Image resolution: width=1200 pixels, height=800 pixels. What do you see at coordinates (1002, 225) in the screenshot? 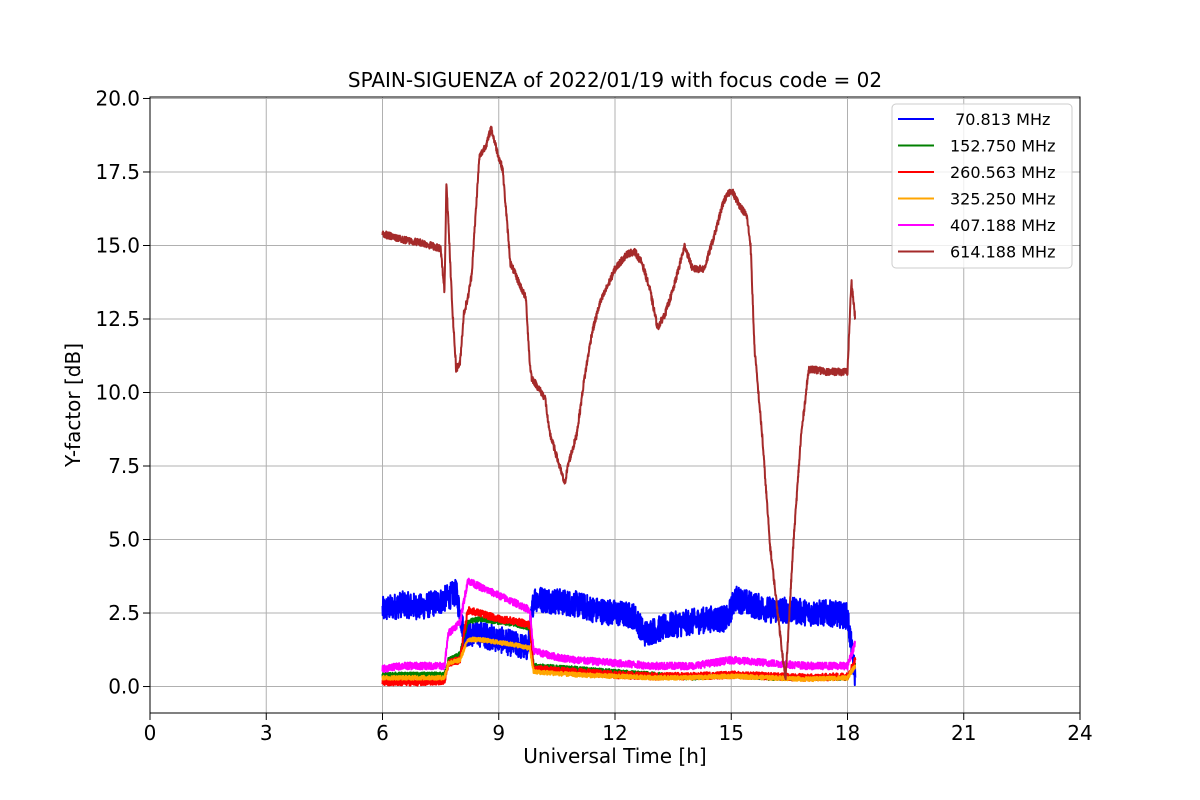
I see `legend-label: 407.188 MHz` at bounding box center [1002, 225].